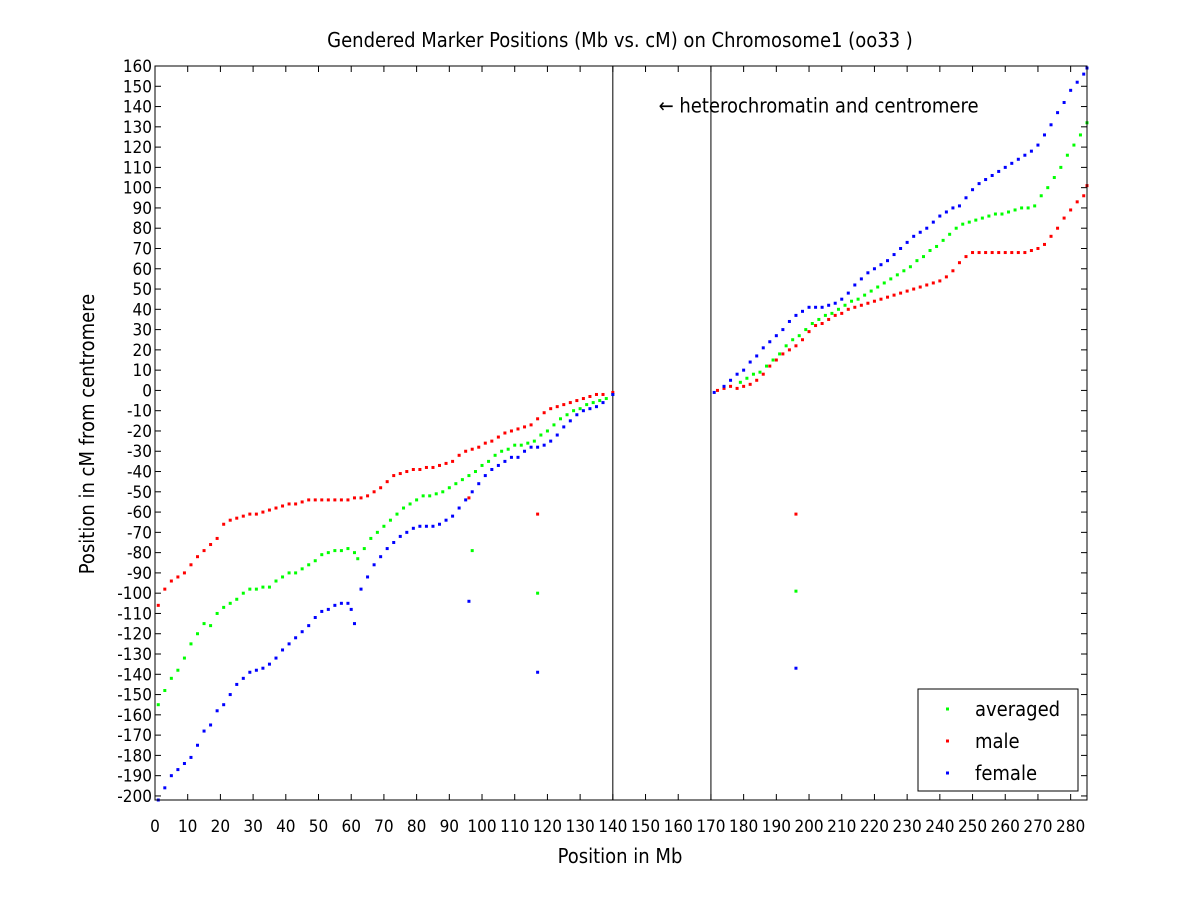  I want to click on y-tick-label: -60, so click(139, 513).